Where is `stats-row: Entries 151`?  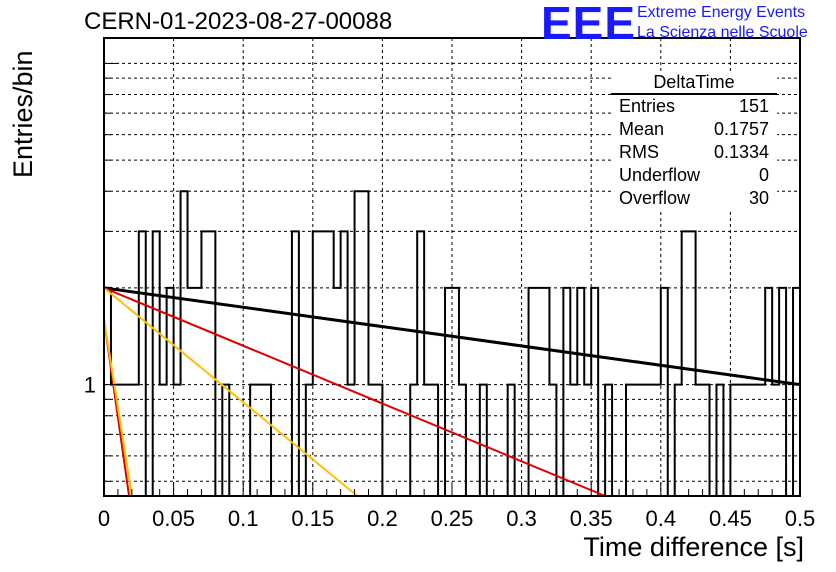
stats-row: Entries 151 is located at coordinates (694, 106).